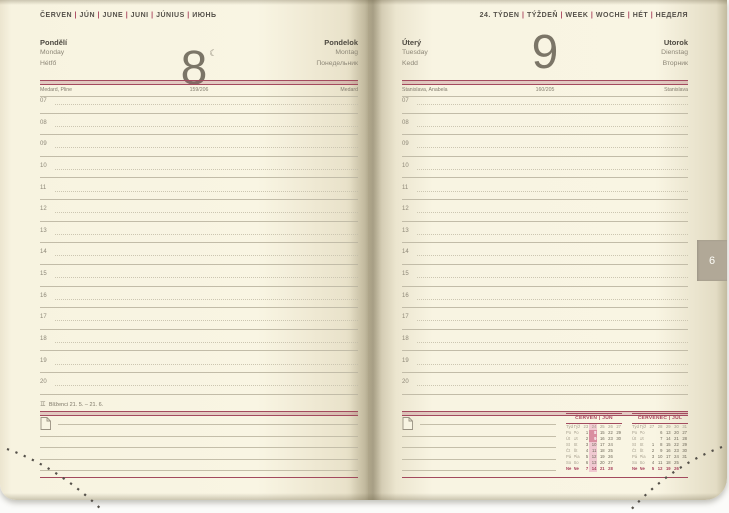 Image resolution: width=729 pixels, height=513 pixels. What do you see at coordinates (685, 432) in the screenshot?
I see `minical-cell: 27` at bounding box center [685, 432].